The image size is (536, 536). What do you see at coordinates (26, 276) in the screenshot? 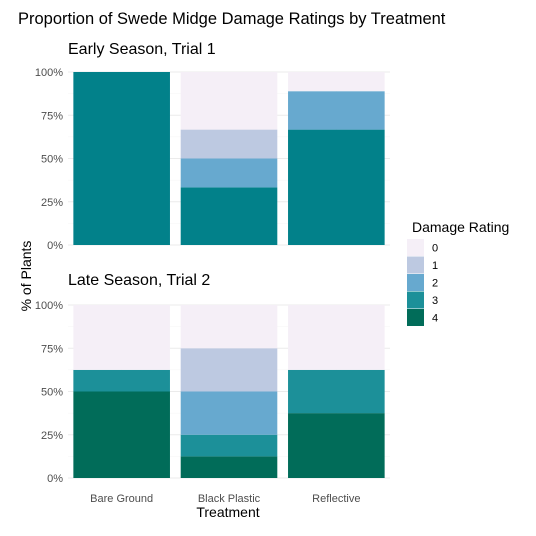
I see `y-axis-title: % of Plants` at bounding box center [26, 276].